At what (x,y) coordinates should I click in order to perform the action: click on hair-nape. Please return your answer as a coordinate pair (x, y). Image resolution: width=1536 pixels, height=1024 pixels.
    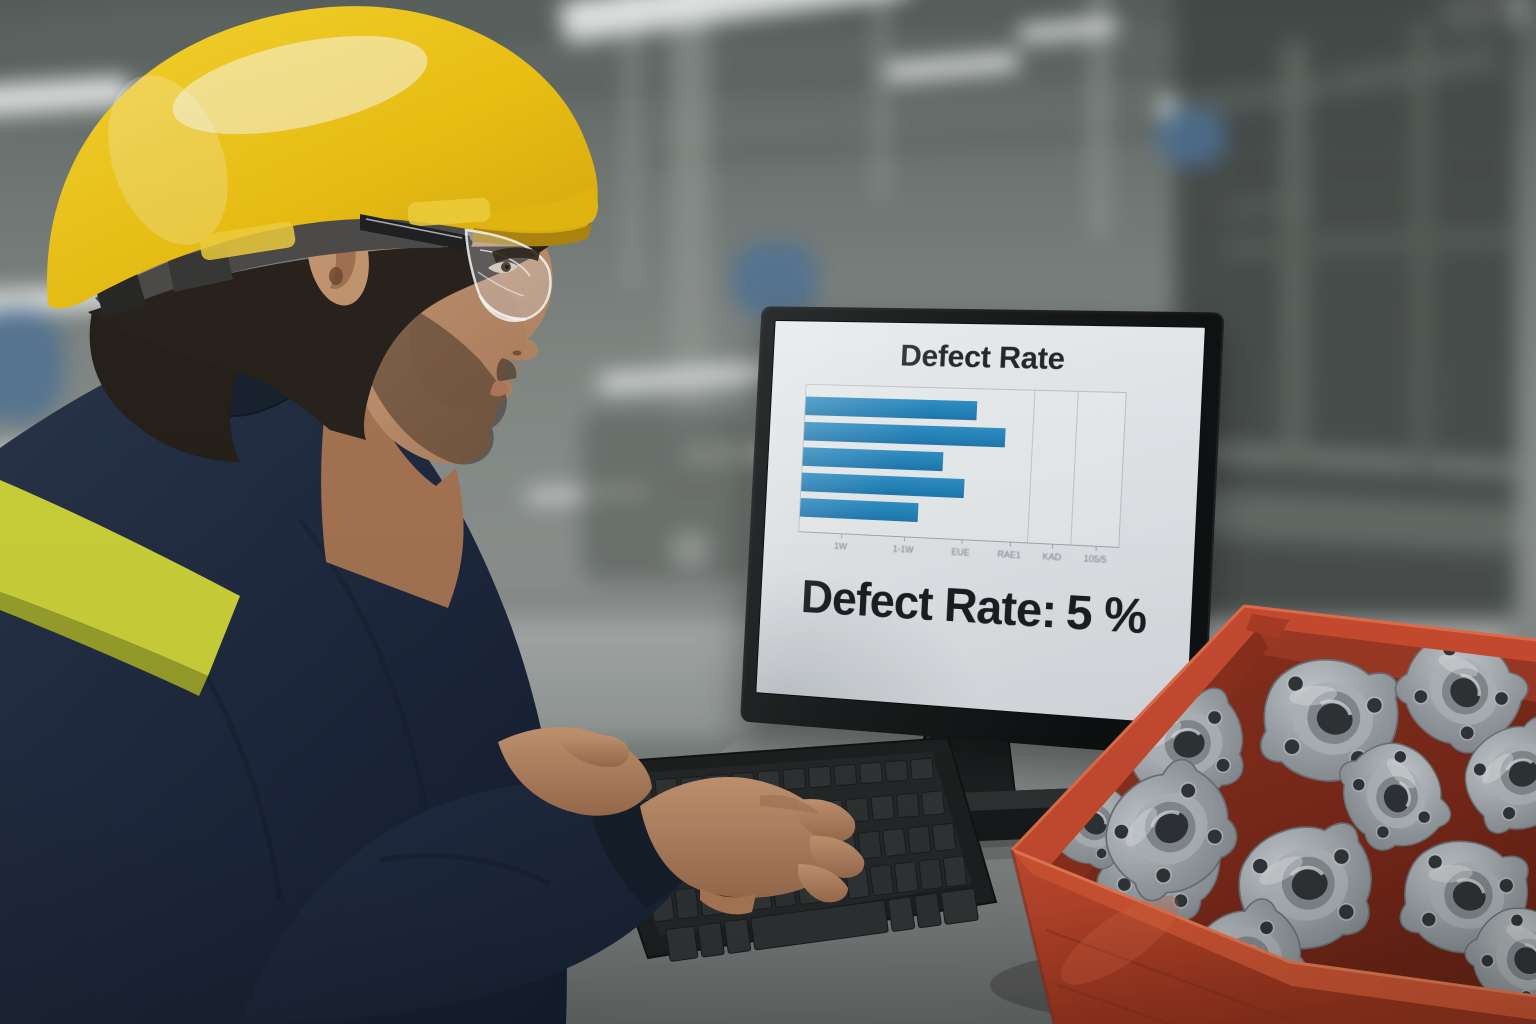
    Looking at the image, I should click on (164, 387).